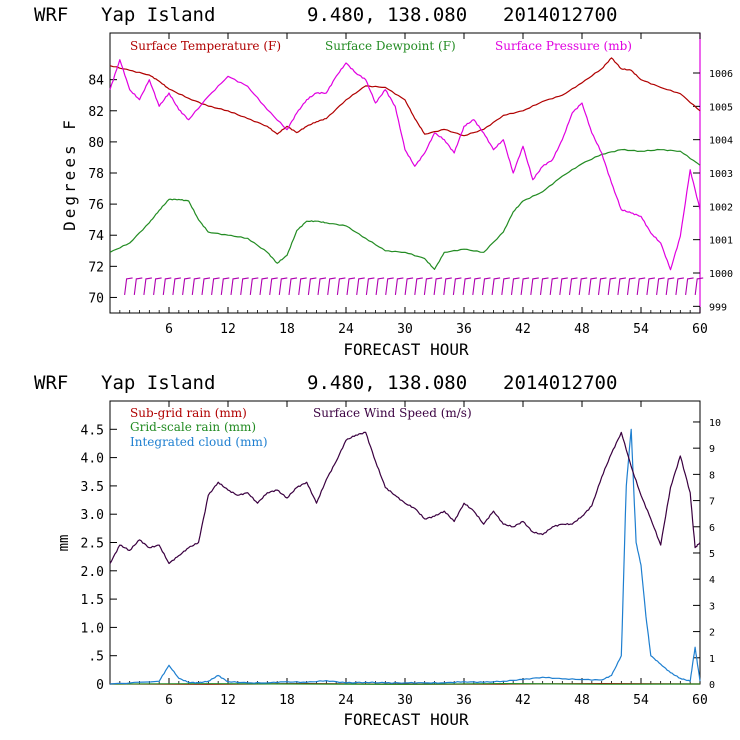  What do you see at coordinates (405, 209) in the screenshot?
I see `panel1-series-surface-dewpoint` at bounding box center [405, 209].